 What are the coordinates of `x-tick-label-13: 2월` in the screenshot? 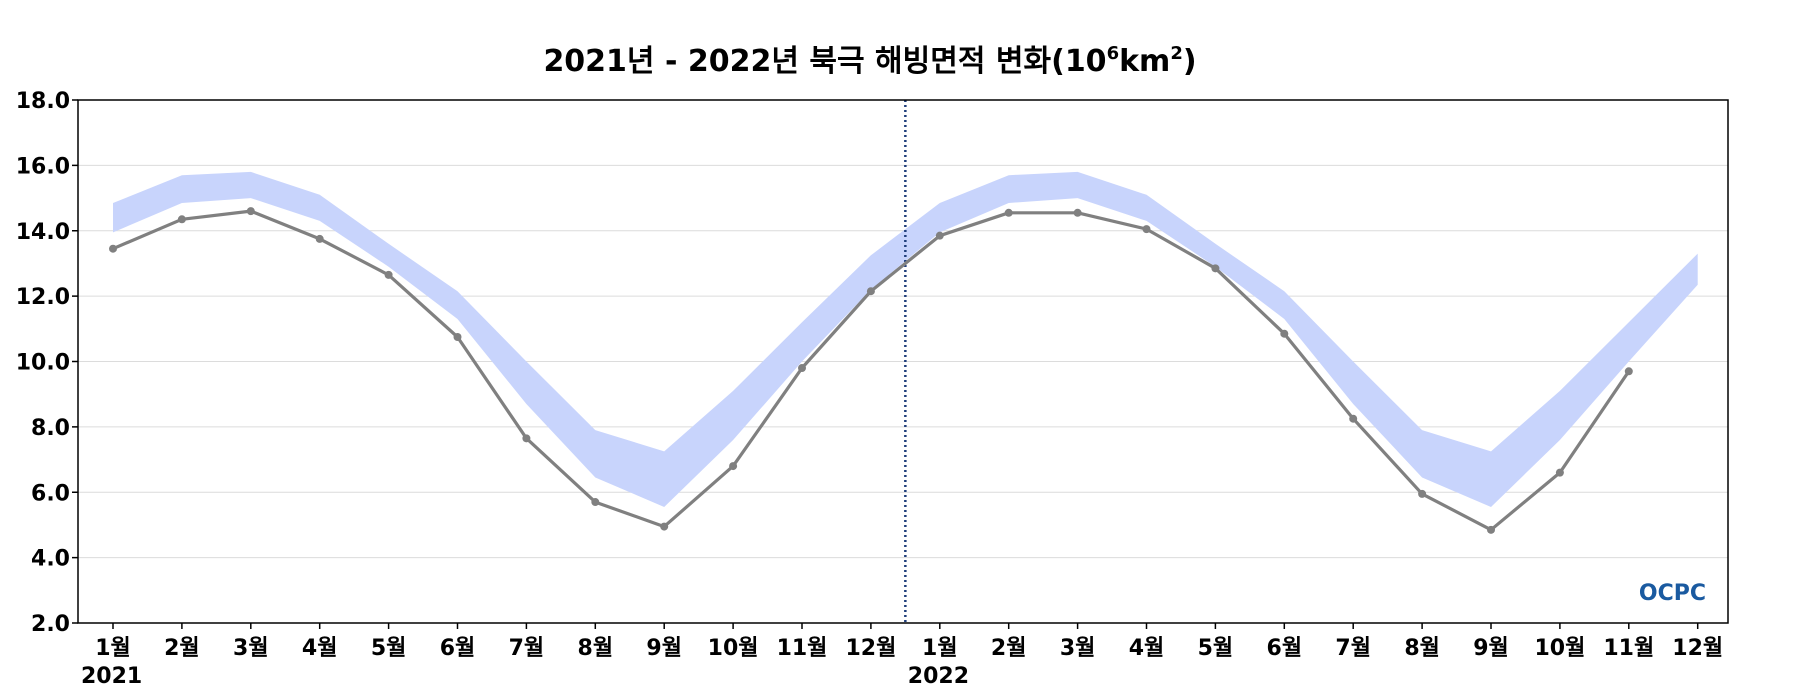 It's located at (1009, 648).